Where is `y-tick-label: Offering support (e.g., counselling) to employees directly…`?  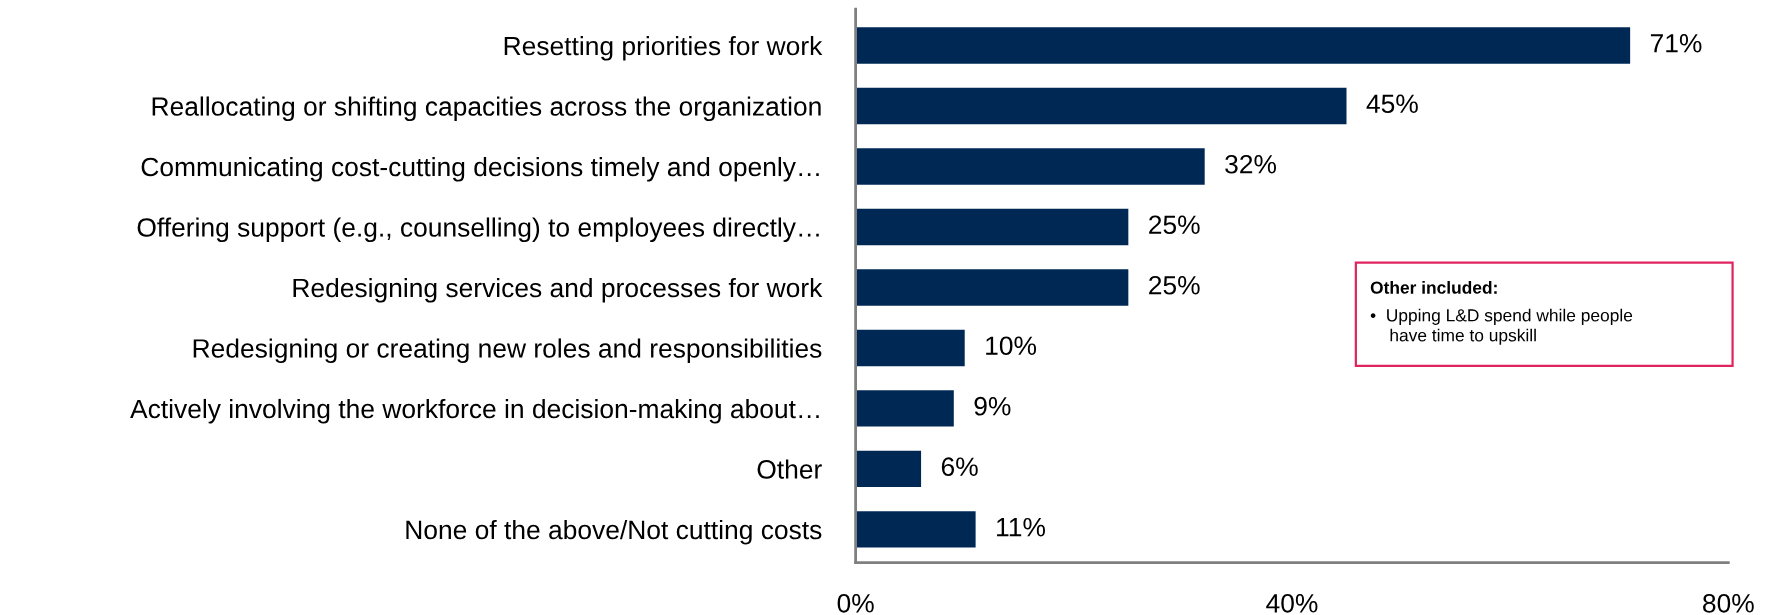 y-tick-label: Offering support (e.g., counselling) to employees directly… is located at coordinates (478, 230).